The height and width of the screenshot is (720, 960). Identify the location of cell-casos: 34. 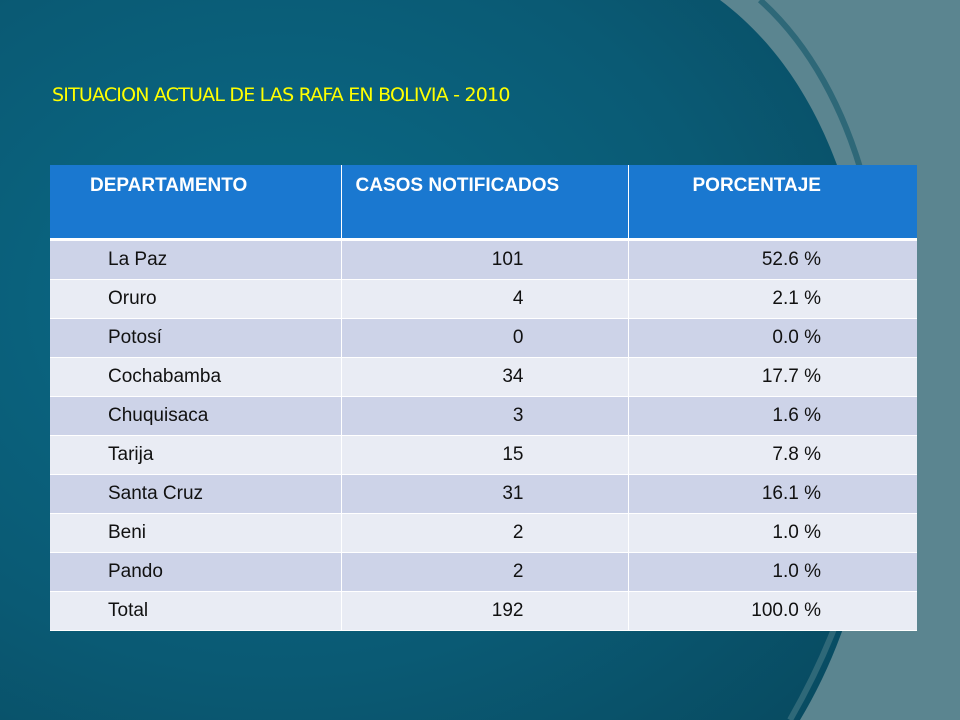
(485, 377).